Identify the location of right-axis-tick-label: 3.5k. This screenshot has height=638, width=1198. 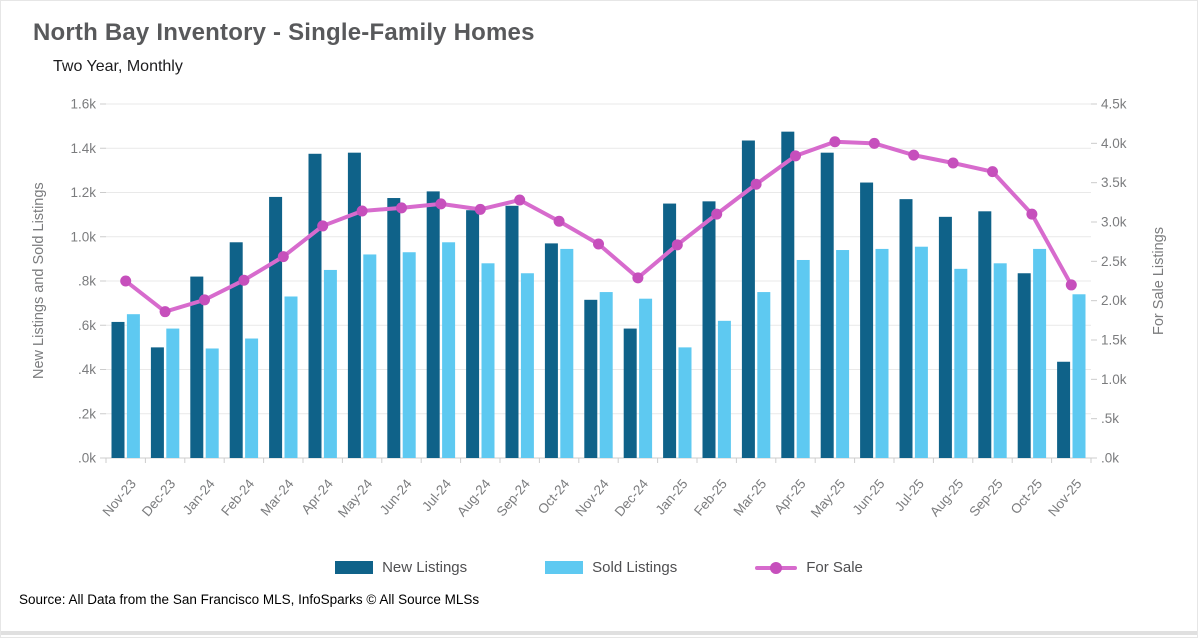
(1114, 182).